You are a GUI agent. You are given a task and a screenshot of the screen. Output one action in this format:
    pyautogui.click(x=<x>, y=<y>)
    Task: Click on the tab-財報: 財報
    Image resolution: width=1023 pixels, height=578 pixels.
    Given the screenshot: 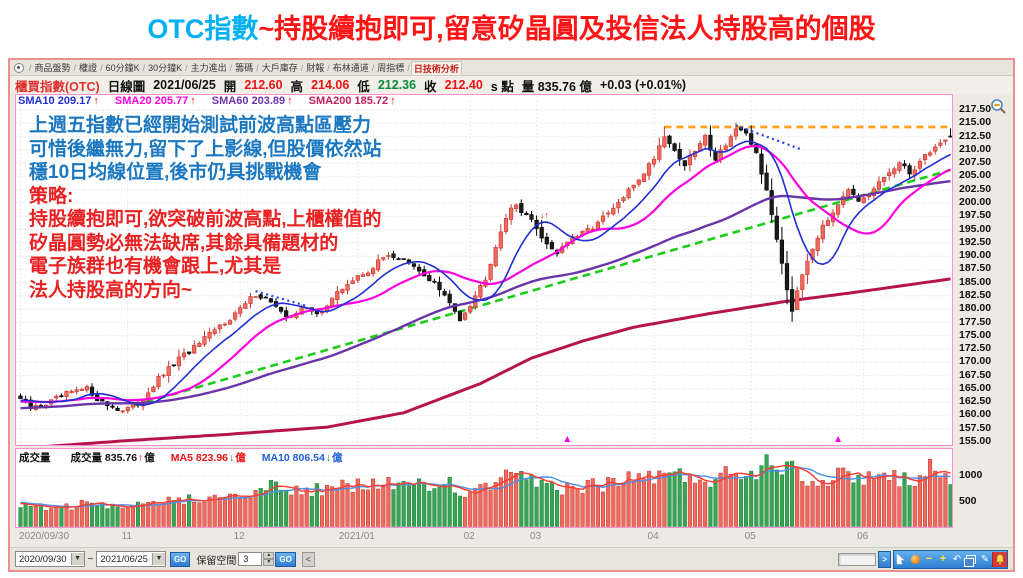 What is the action you would take?
    pyautogui.click(x=315, y=68)
    